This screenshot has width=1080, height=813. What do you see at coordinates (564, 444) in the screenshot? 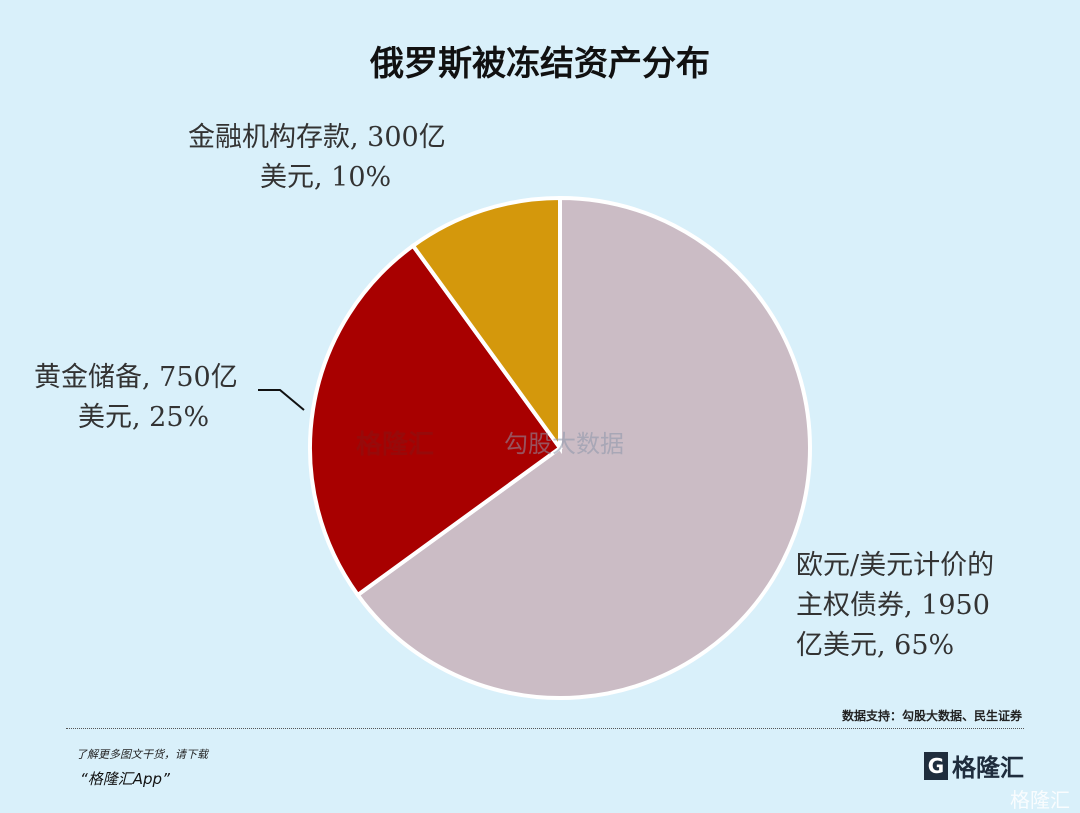
I see `watermark-source: 勾股大数据` at bounding box center [564, 444].